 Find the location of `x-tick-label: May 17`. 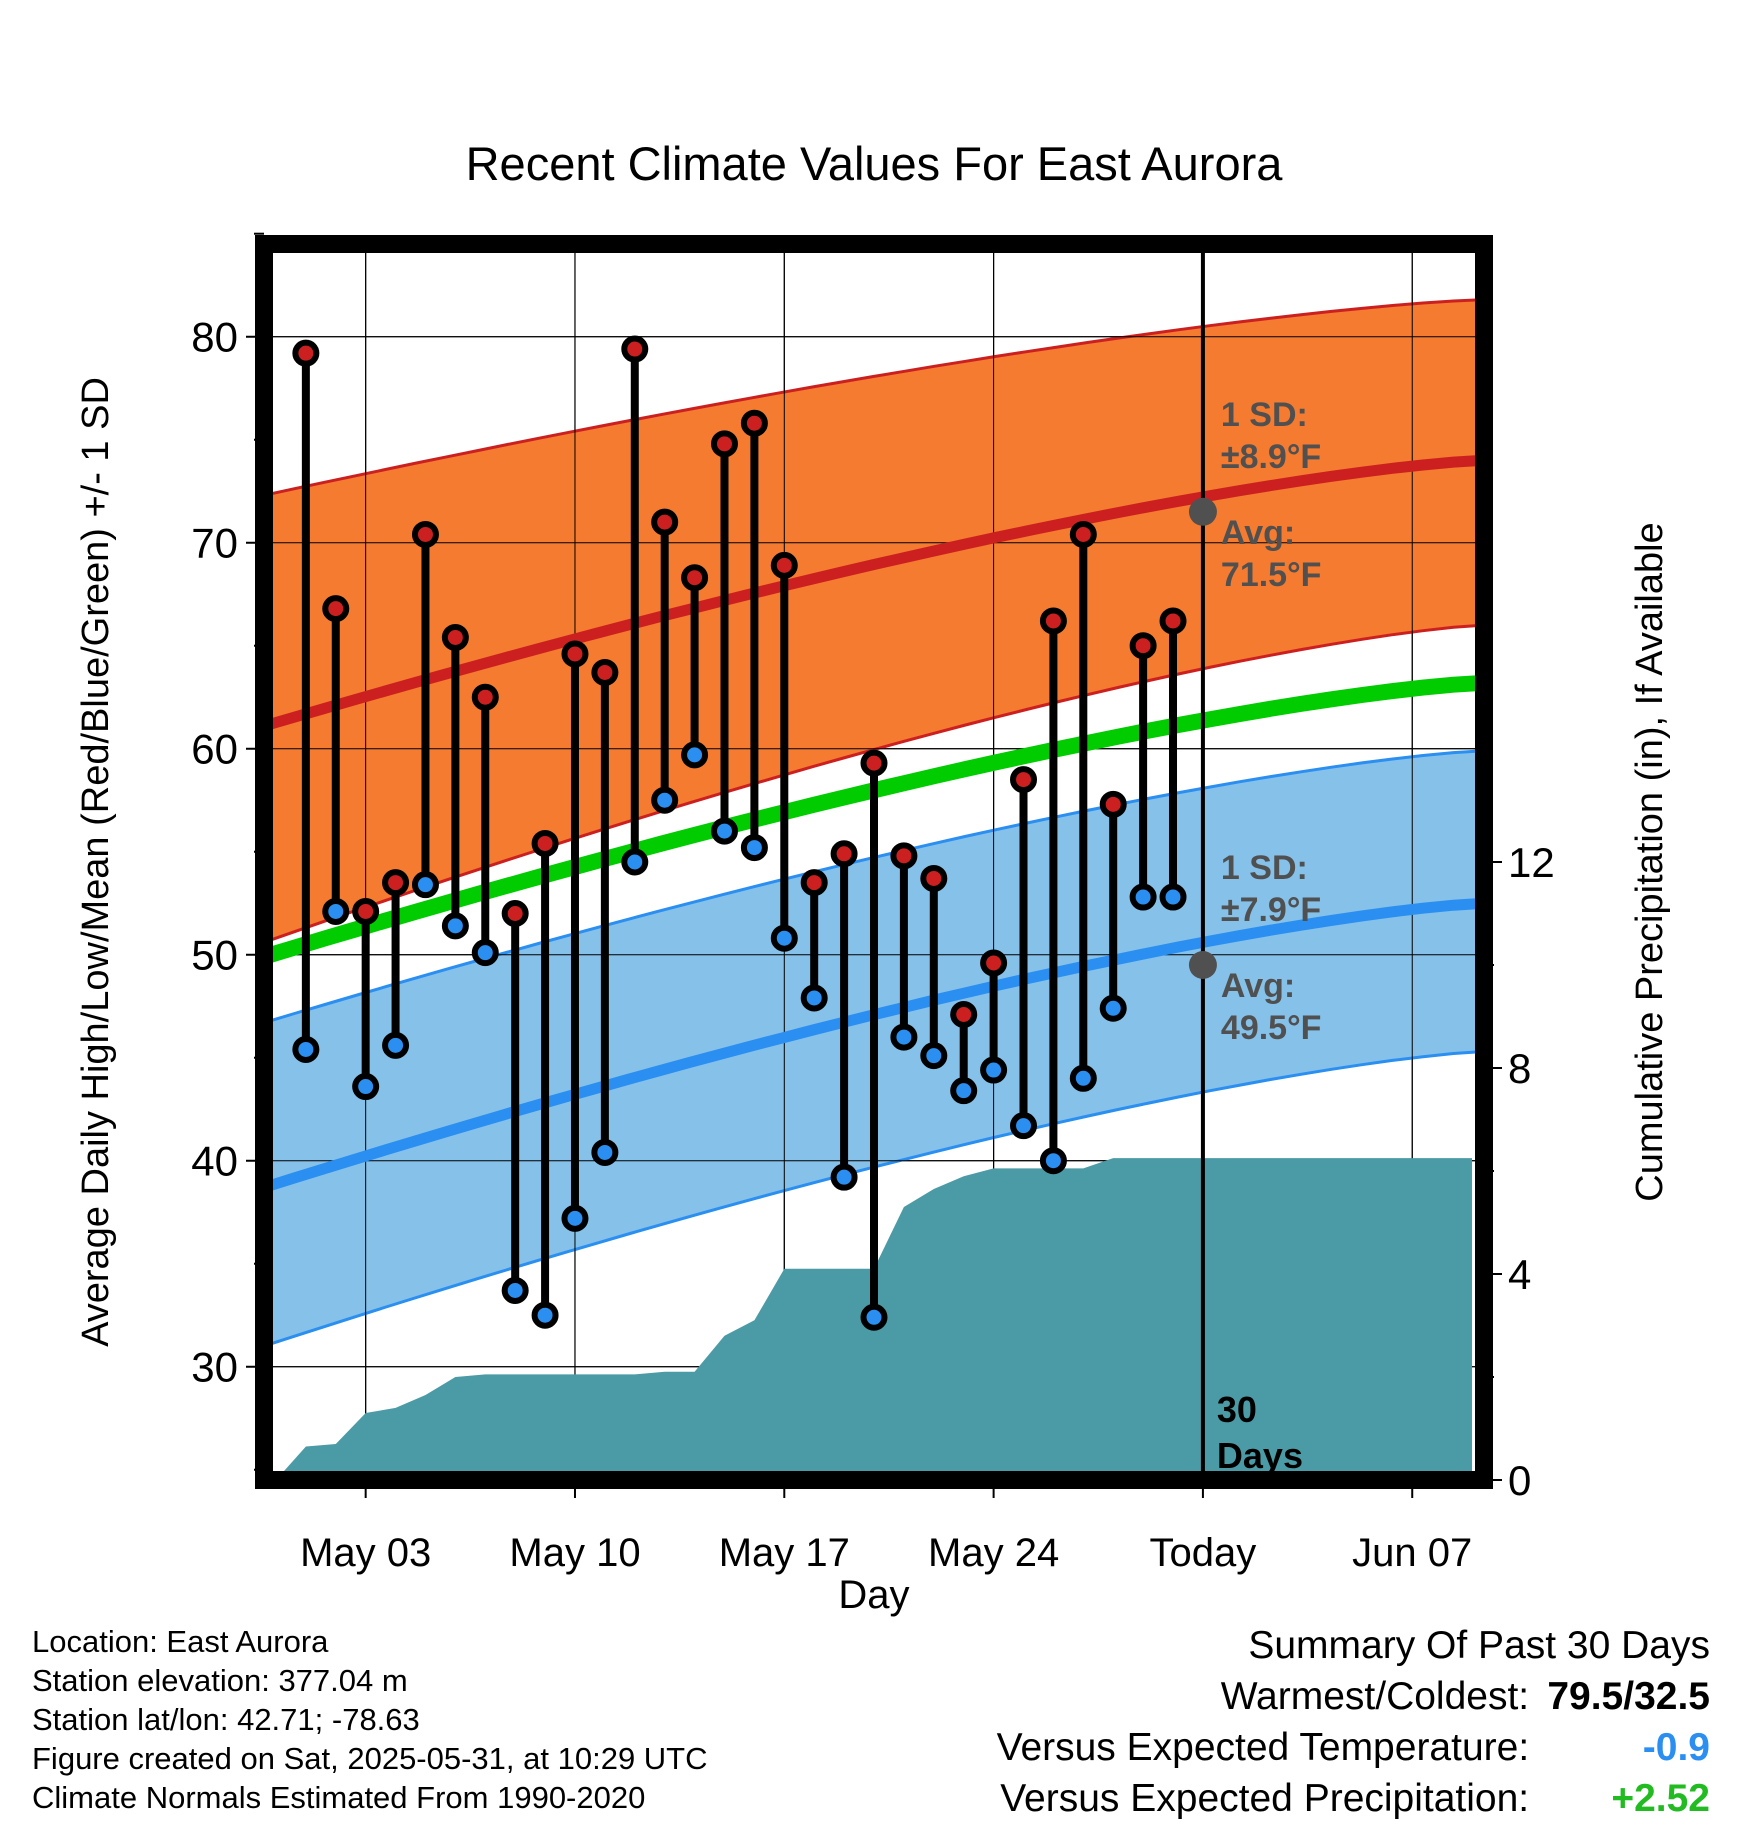

x-tick-label: May 17 is located at coordinates (784, 1553).